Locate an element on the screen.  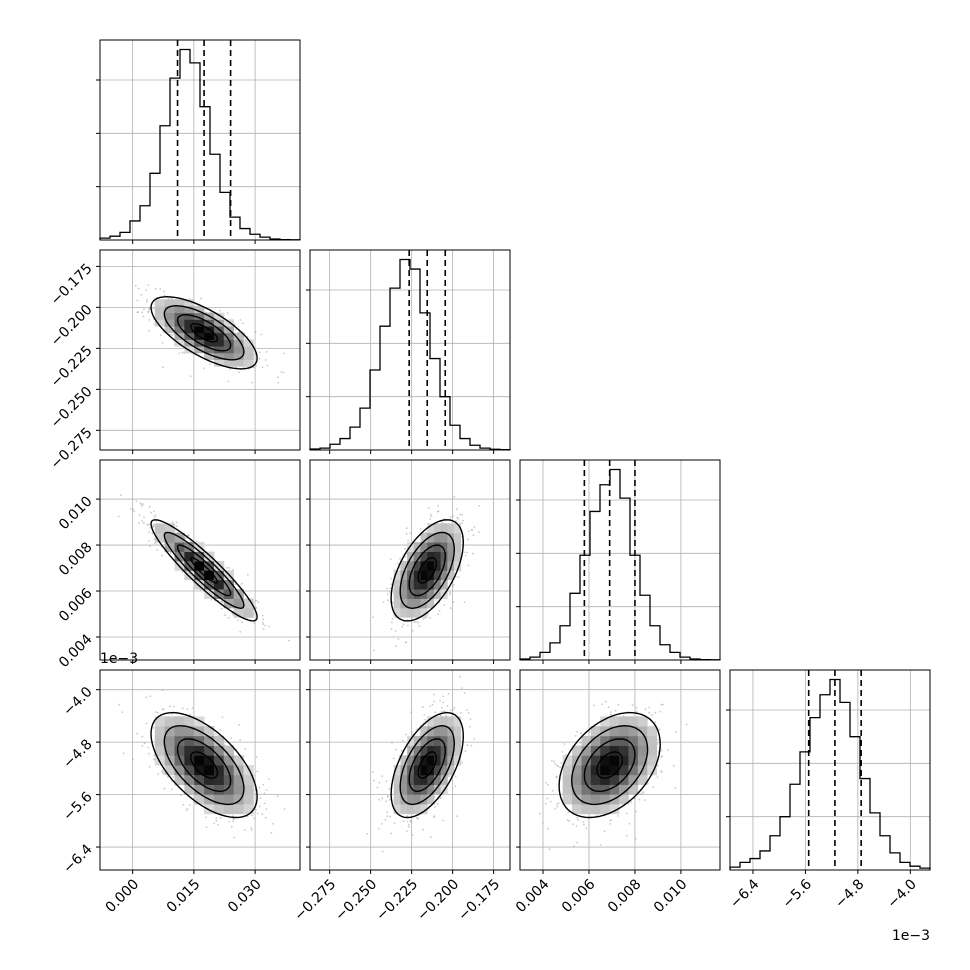
y-tick-label: −4.8 is located at coordinates (77, 753).